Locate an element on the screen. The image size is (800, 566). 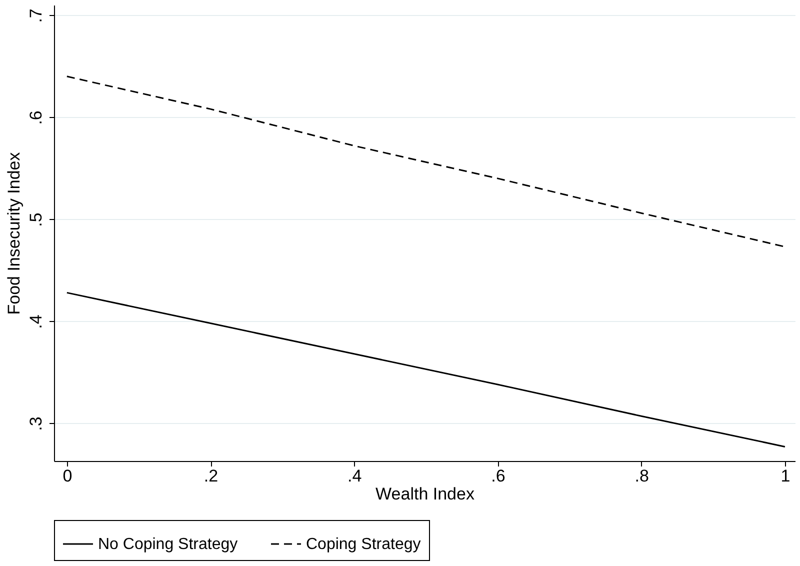
x-tick-label: 0 is located at coordinates (67, 476).